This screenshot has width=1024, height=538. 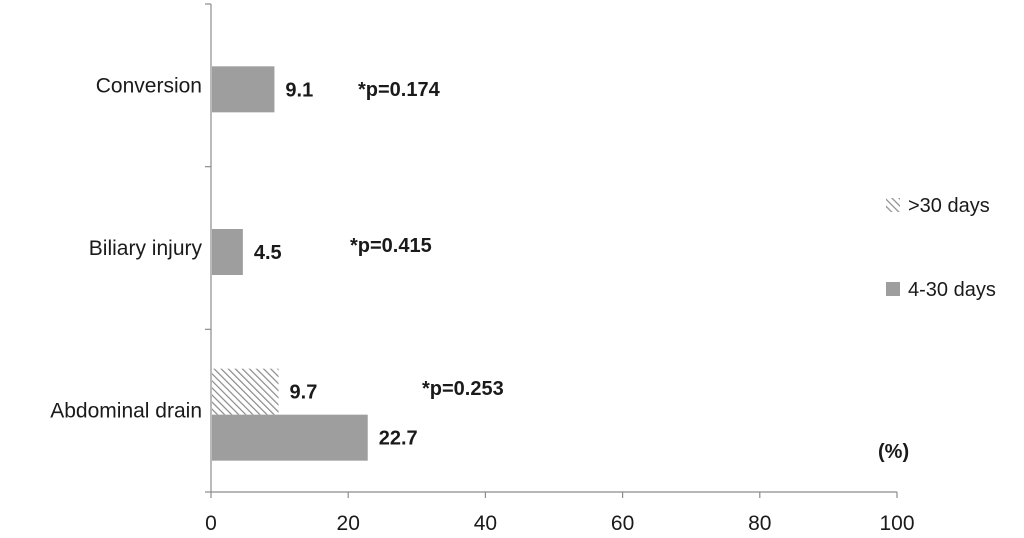 I want to click on unit-label: (%), so click(x=893, y=452).